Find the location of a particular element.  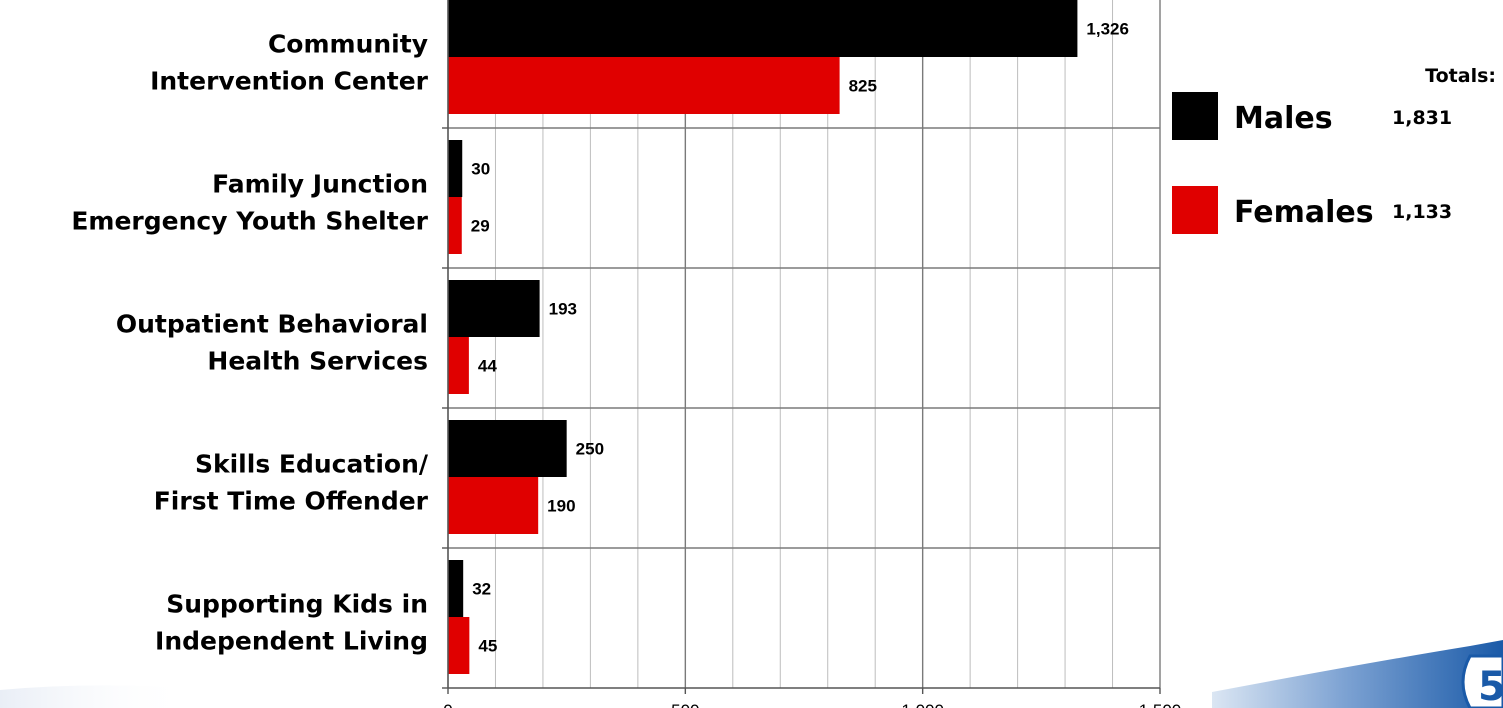

page-decoration: 5 is located at coordinates (751, 674).